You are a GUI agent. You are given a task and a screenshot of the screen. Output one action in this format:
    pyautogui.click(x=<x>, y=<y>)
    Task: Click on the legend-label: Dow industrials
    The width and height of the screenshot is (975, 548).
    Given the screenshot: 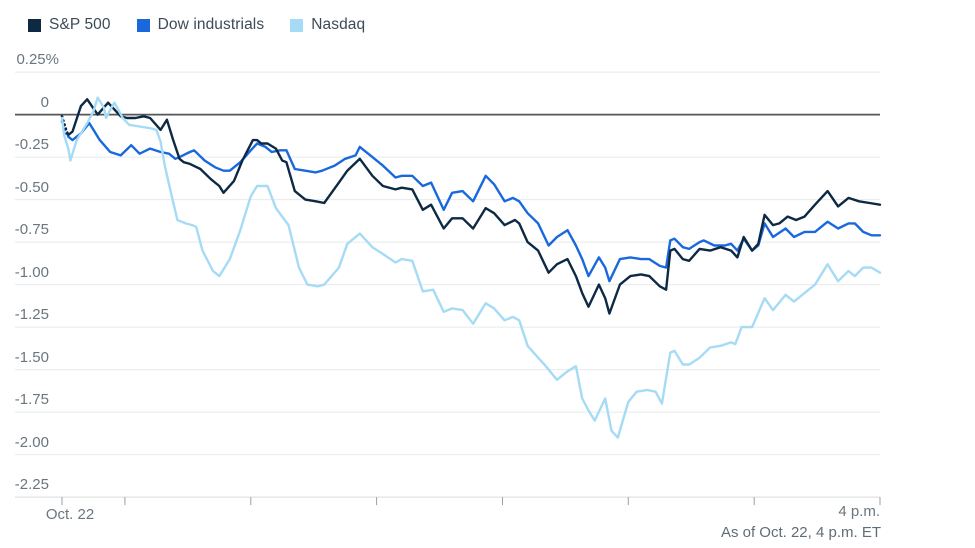 What is the action you would take?
    pyautogui.click(x=211, y=24)
    